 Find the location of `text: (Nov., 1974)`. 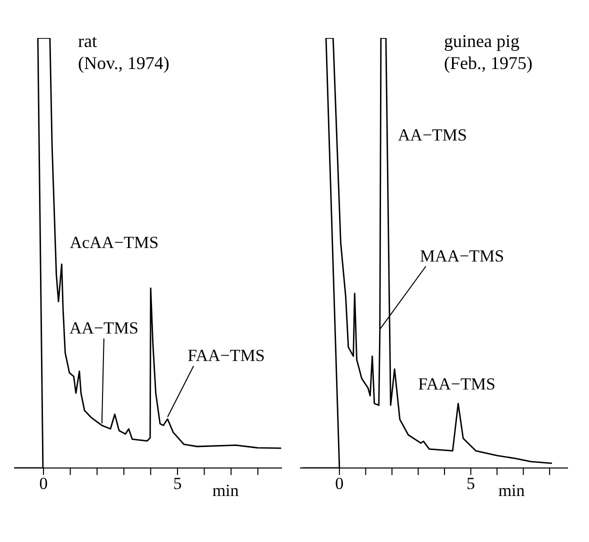

text: (Nov., 1974) is located at coordinates (124, 63).